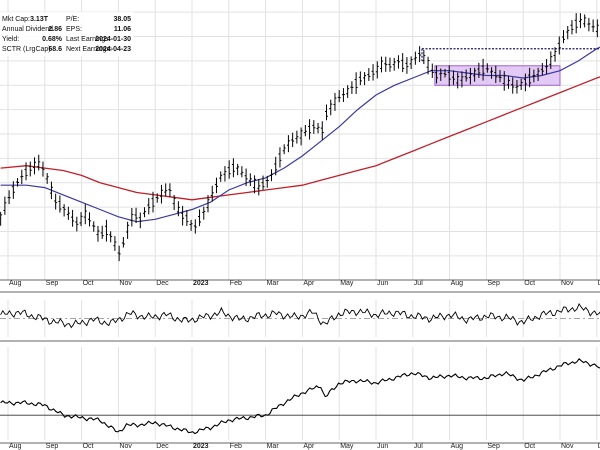 The image size is (600, 450). What do you see at coordinates (113, 49) in the screenshot?
I see `next-earnings-value: 2024-04-23` at bounding box center [113, 49].